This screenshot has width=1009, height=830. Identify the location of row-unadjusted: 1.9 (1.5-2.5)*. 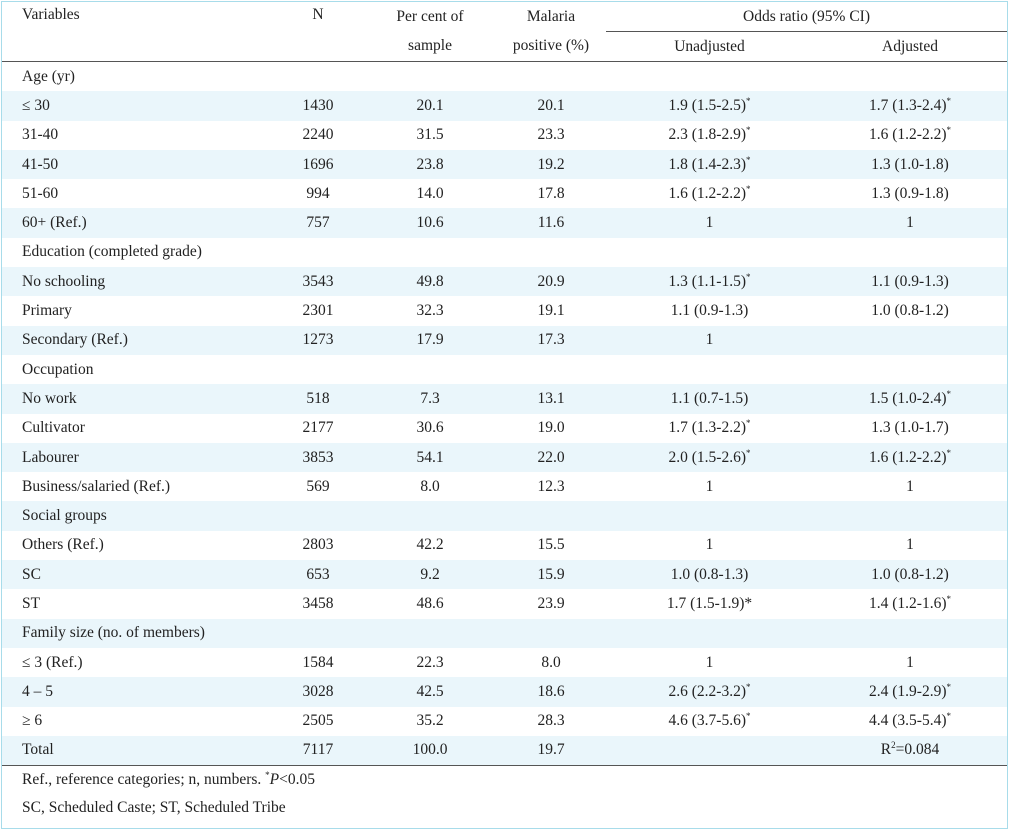
(709, 106).